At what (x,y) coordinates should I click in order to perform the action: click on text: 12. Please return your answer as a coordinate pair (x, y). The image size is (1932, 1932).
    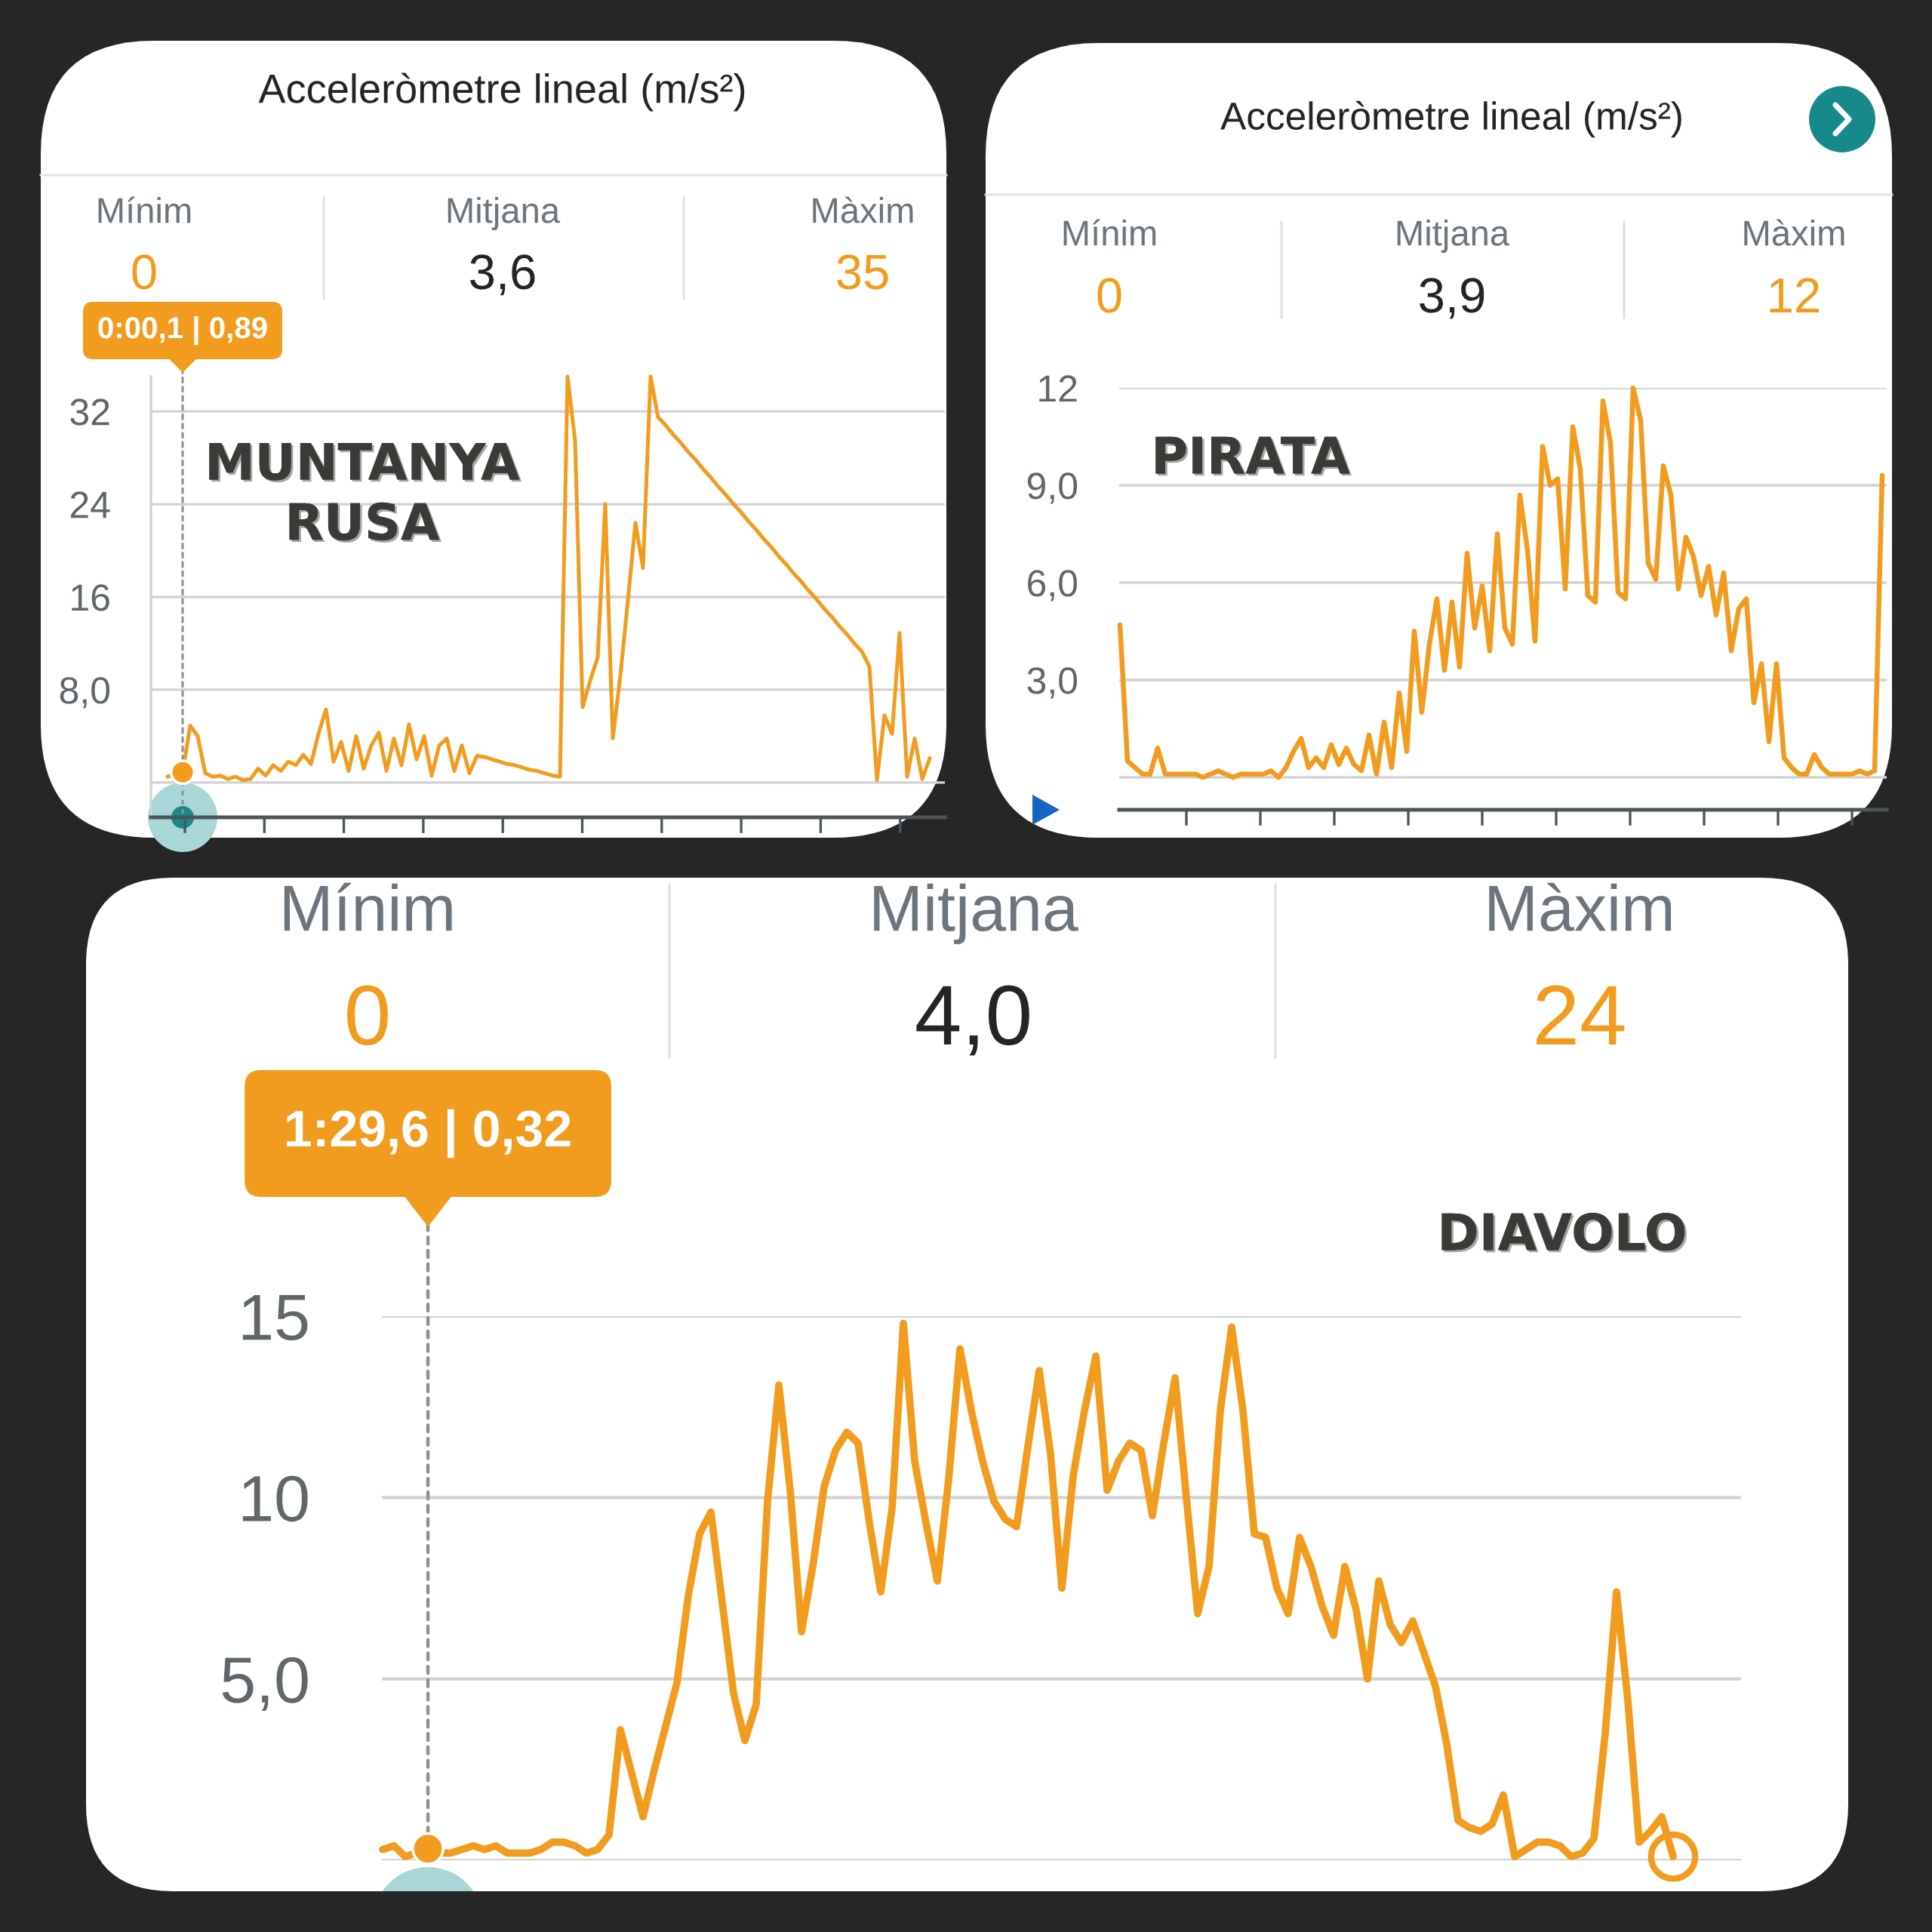
    Looking at the image, I should click on (1795, 295).